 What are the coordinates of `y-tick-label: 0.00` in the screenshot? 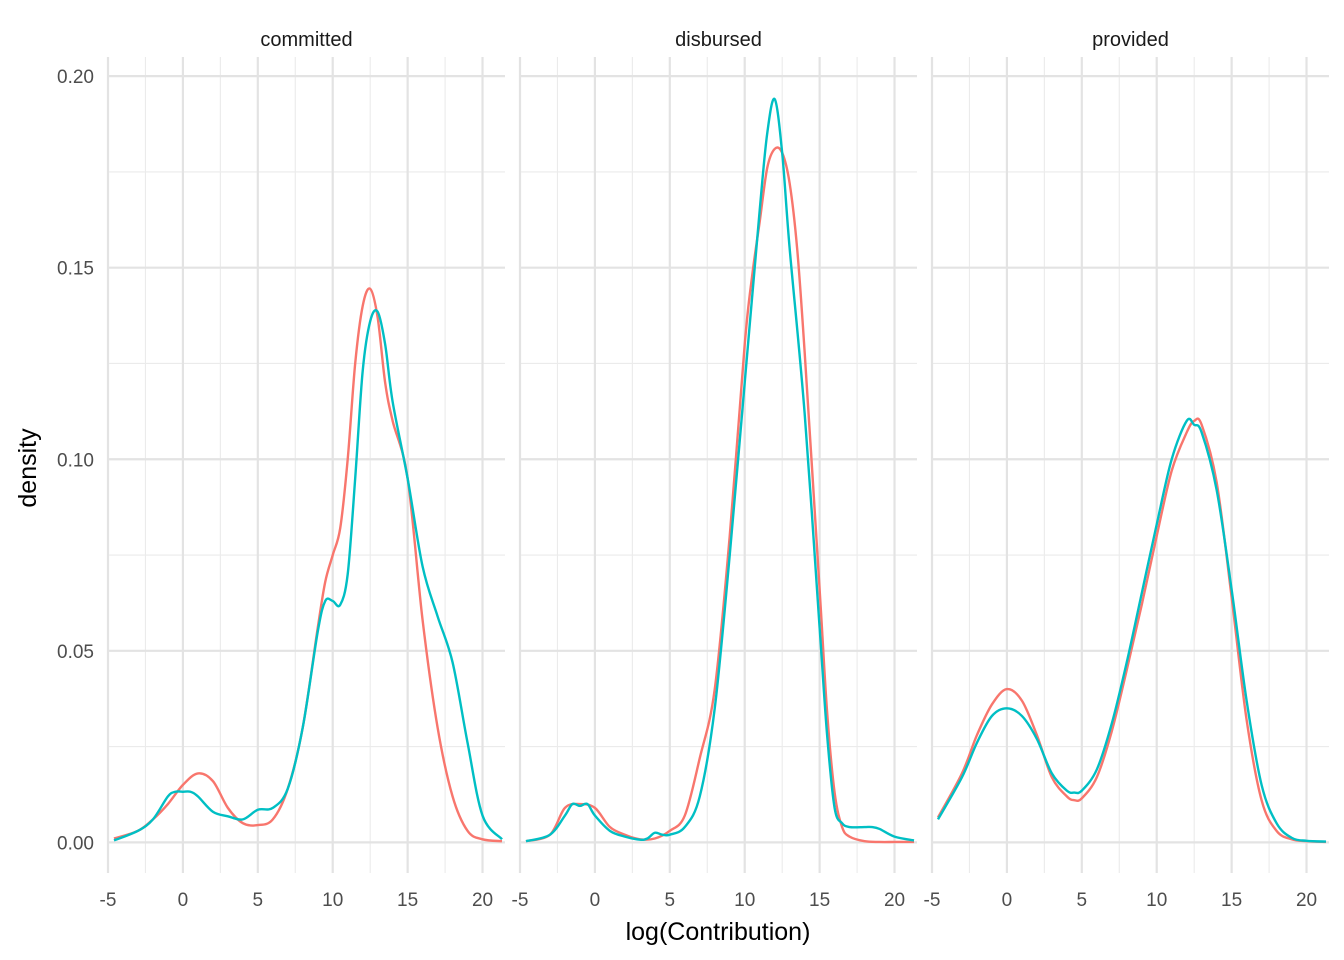 It's located at (75, 843).